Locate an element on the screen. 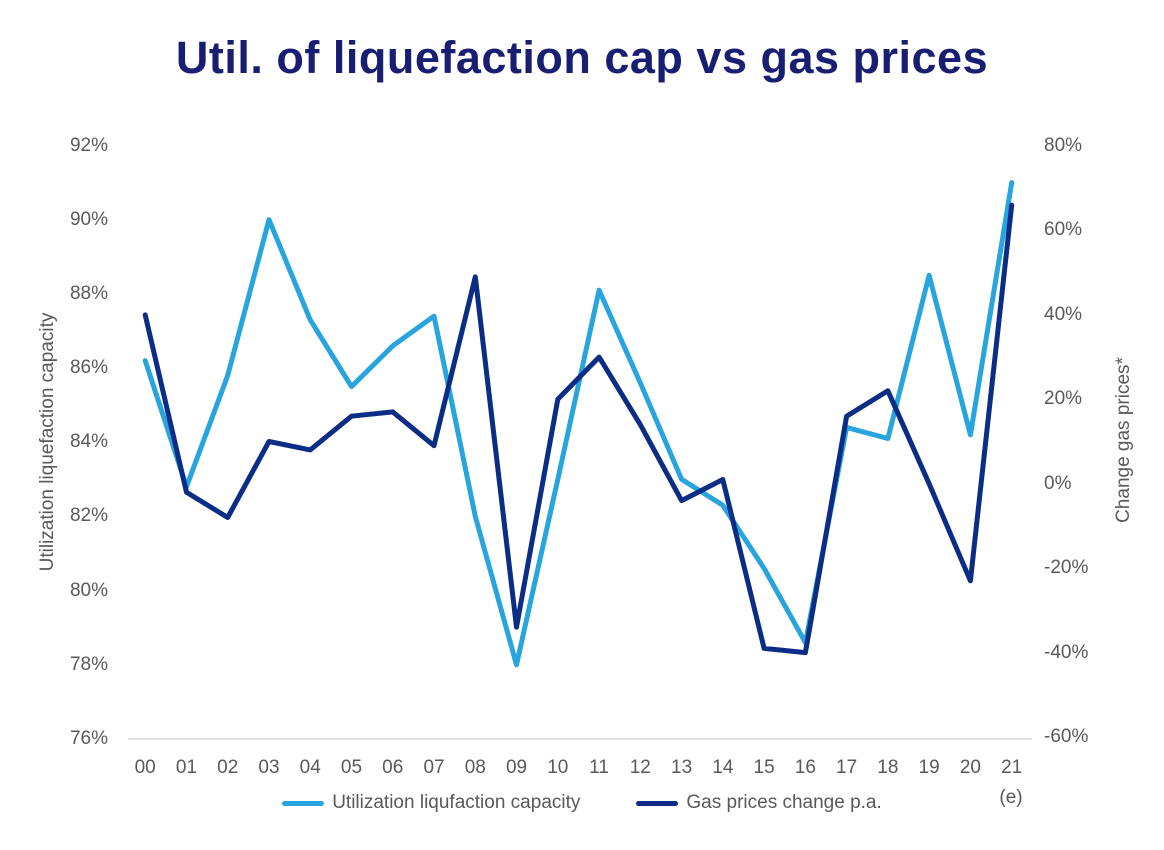 The width and height of the screenshot is (1164, 850). utilization-line-swatch is located at coordinates (303, 803).